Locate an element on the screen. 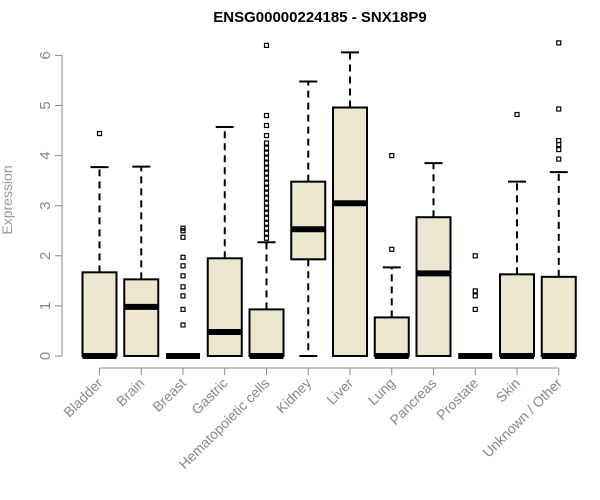  box-kidney is located at coordinates (308, 218).